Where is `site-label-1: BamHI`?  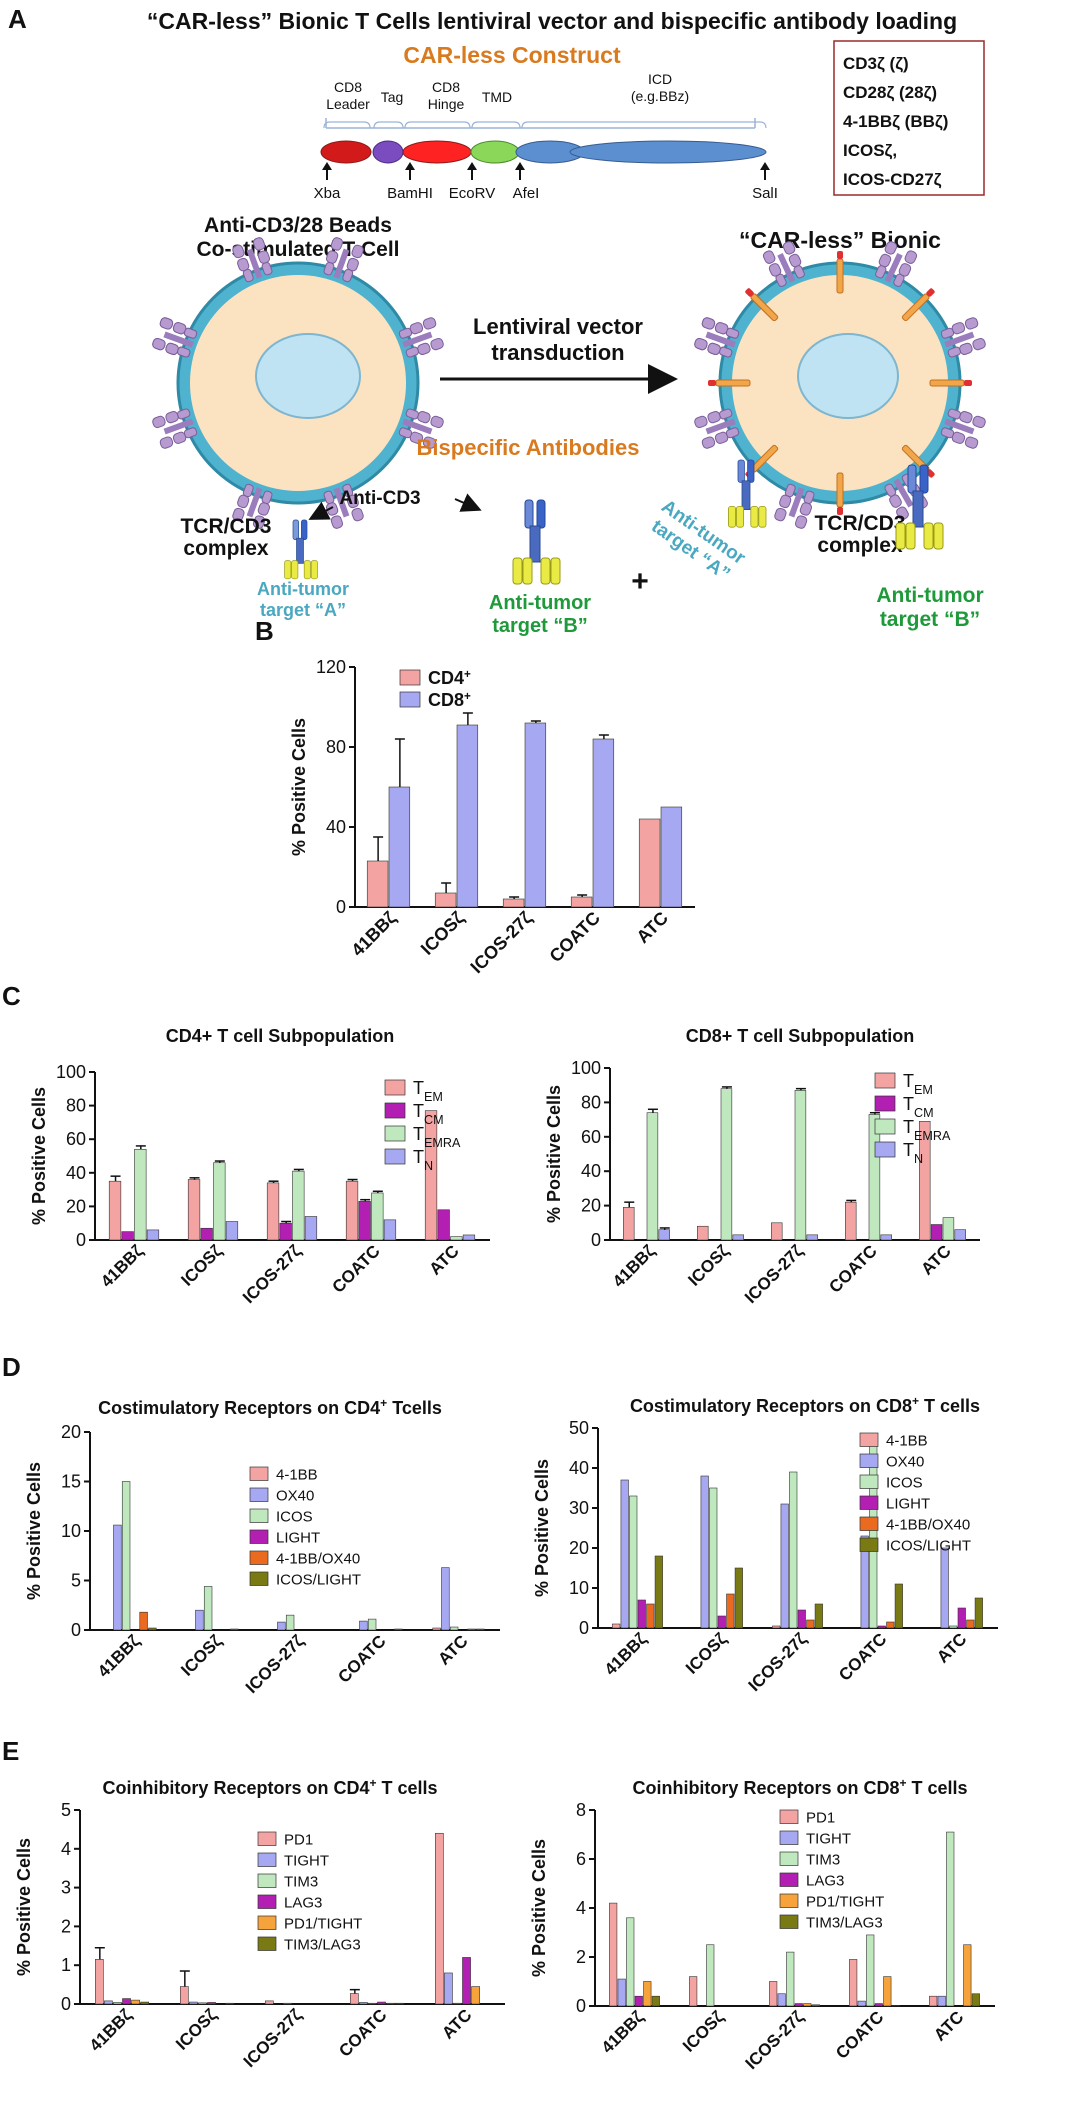
site-label-1: BamHI is located at coordinates (410, 193).